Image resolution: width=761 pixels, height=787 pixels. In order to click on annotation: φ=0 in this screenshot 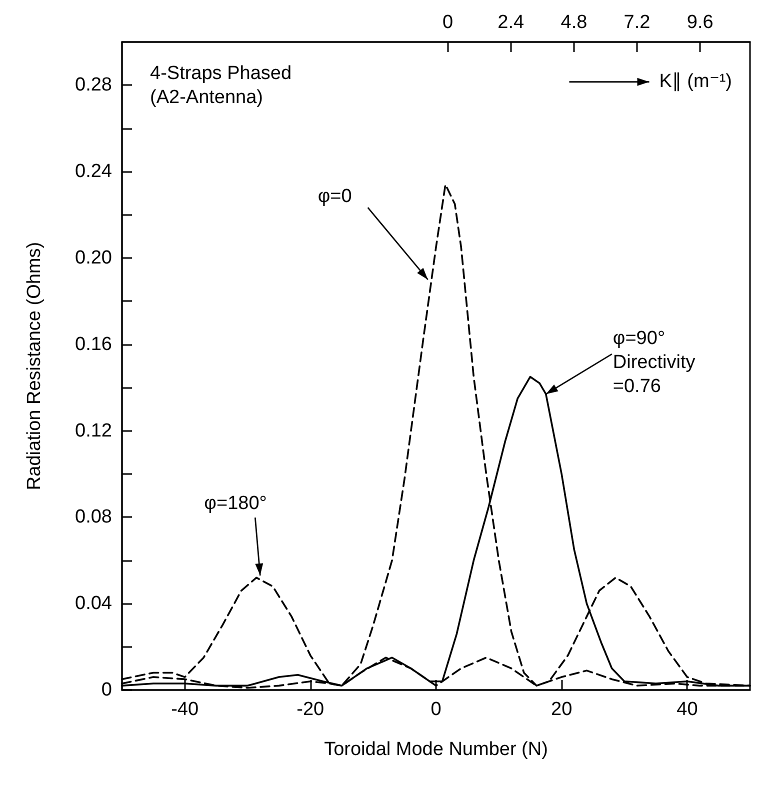, I will do `click(335, 196)`.